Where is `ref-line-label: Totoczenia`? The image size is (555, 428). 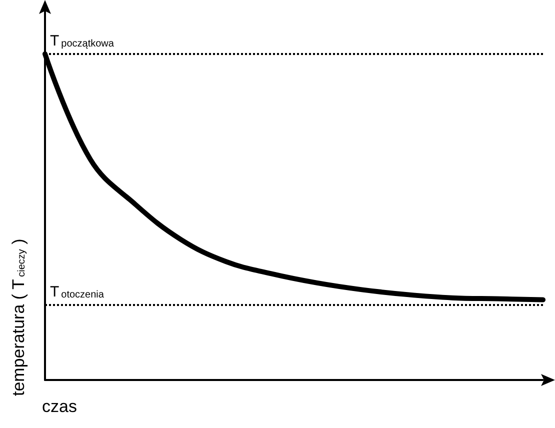 ref-line-label: Totoczenia is located at coordinates (77, 292).